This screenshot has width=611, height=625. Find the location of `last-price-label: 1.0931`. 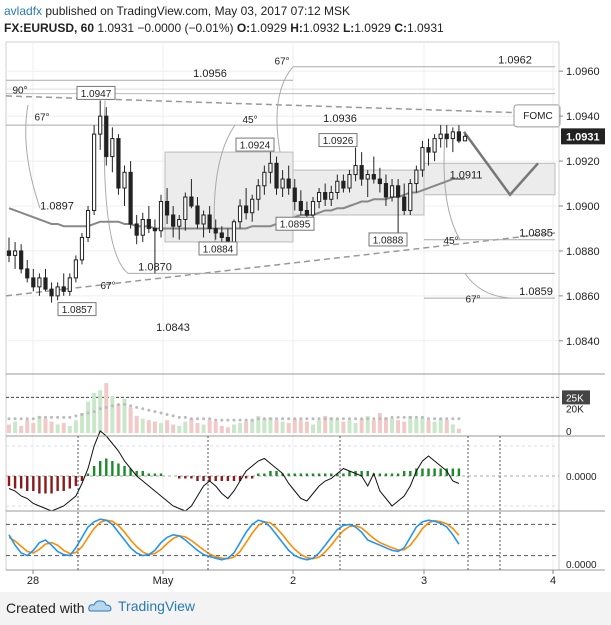

last-price-label: 1.0931 is located at coordinates (583, 137).